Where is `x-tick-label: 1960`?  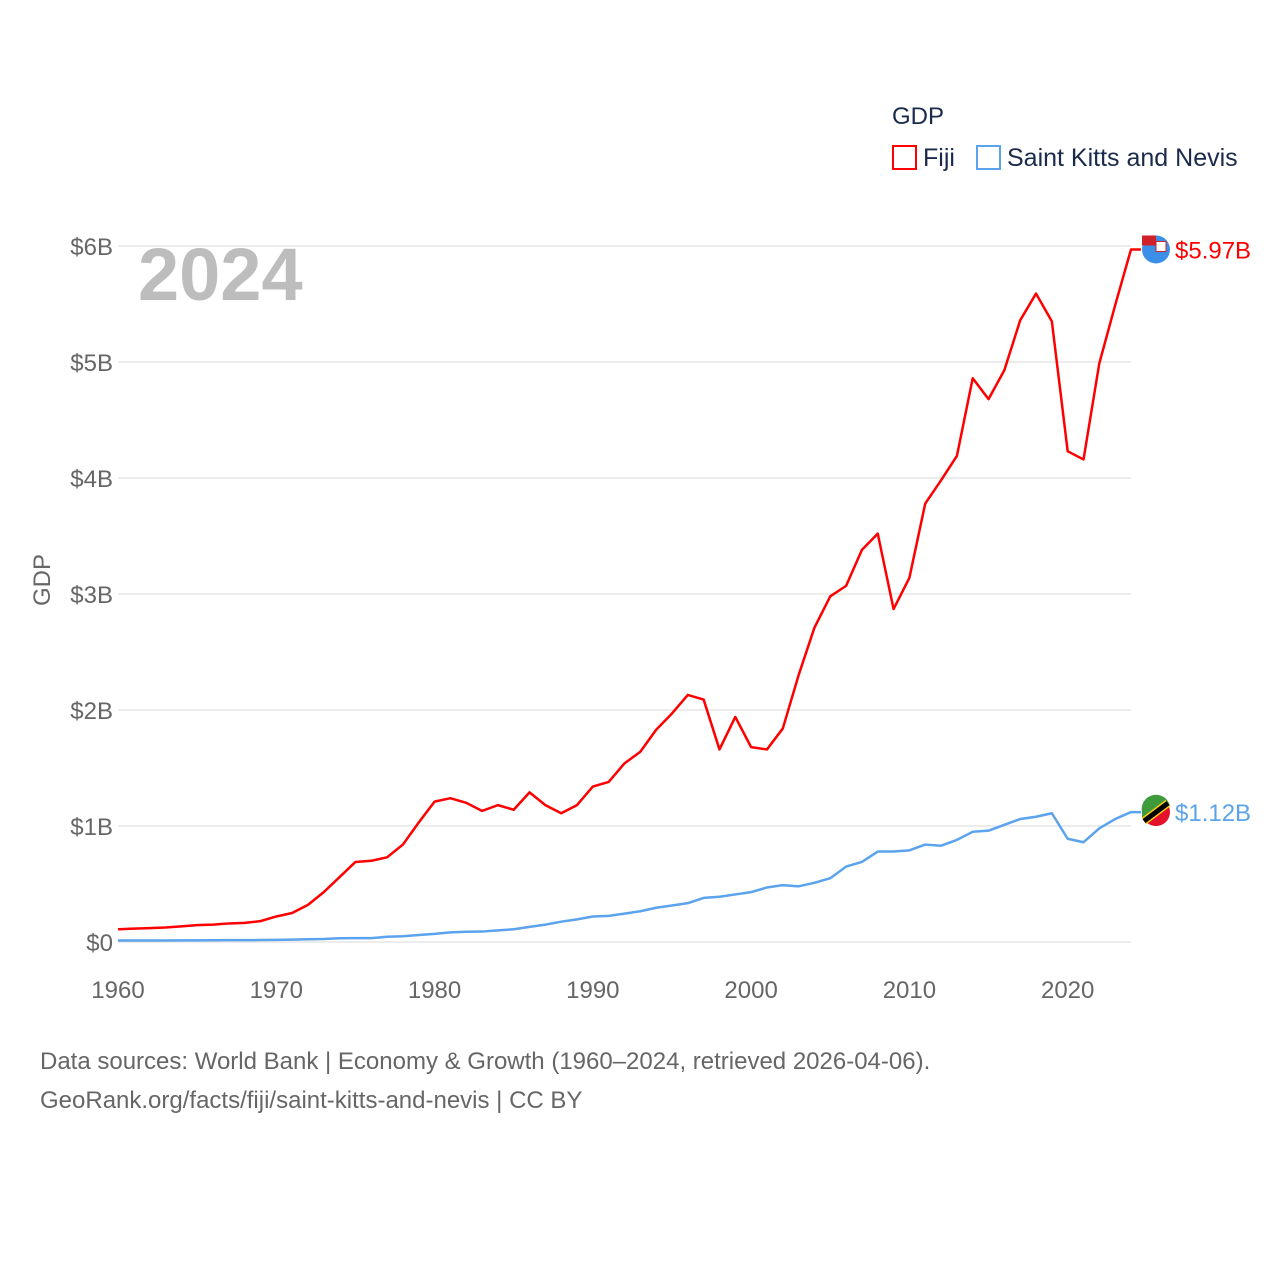
x-tick-label: 1960 is located at coordinates (117, 990).